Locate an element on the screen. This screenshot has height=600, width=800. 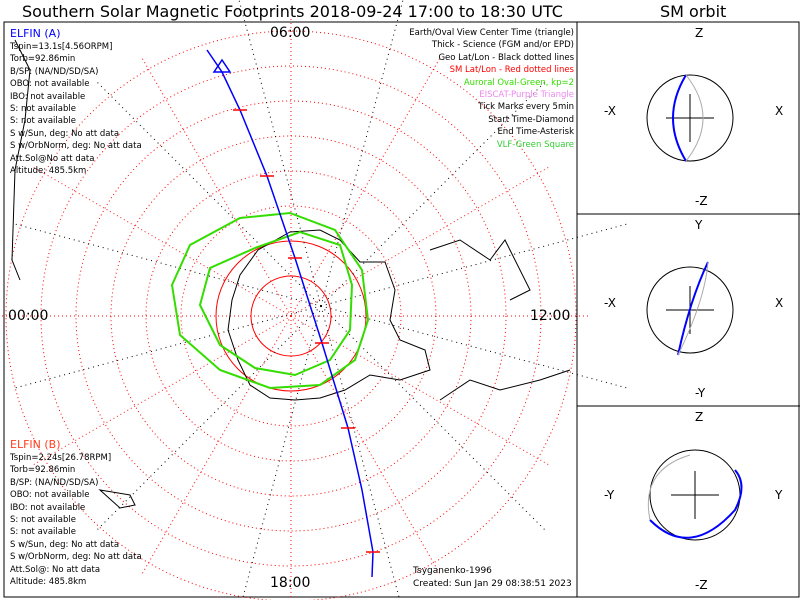
elfin-a-name: ELFIN (A) is located at coordinates (35, 33).